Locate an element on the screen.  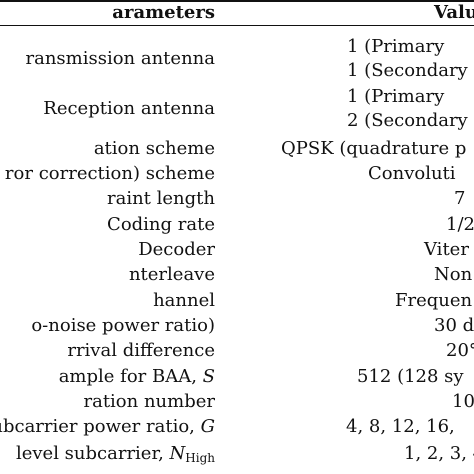
row-param-text: level subcarrier, is located at coordinates (92, 453).